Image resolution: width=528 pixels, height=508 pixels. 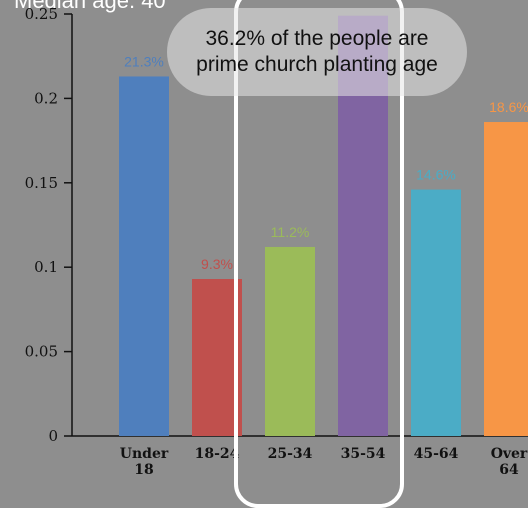 I want to click on y-tick-label: 0.25, so click(x=41, y=14).